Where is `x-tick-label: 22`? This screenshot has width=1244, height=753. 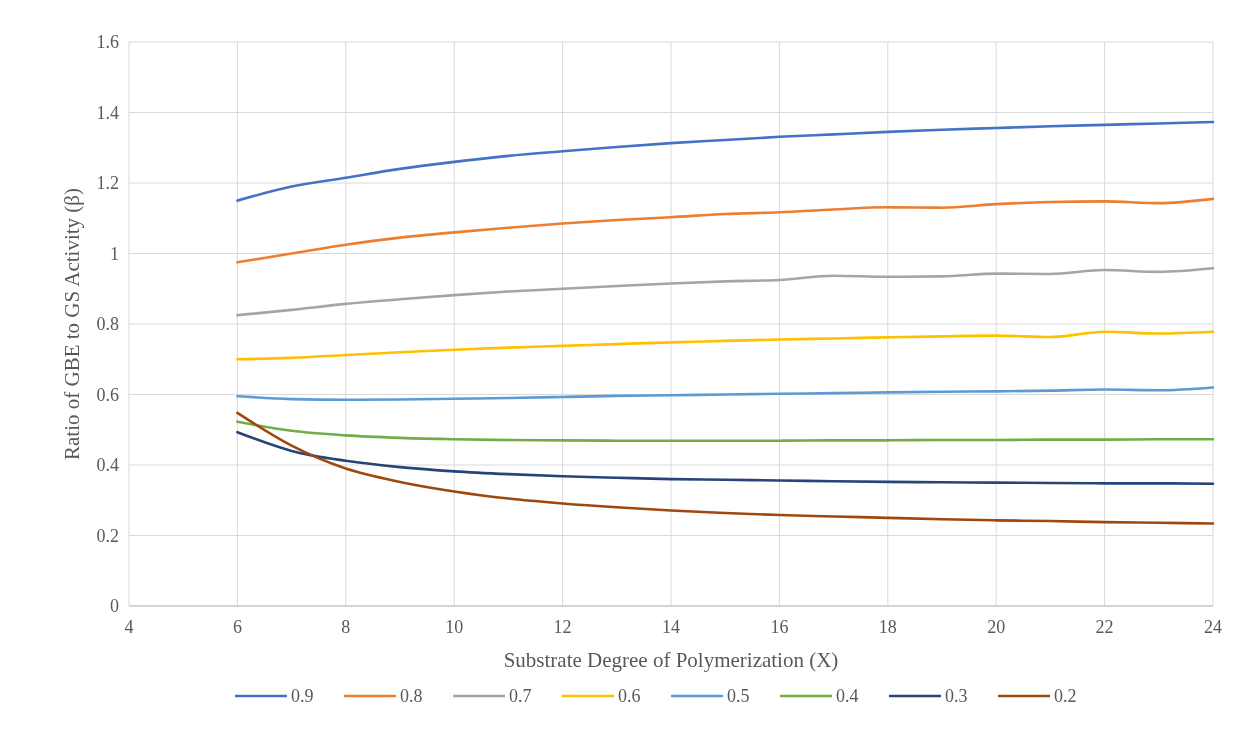
x-tick-label: 22 is located at coordinates (1104, 627).